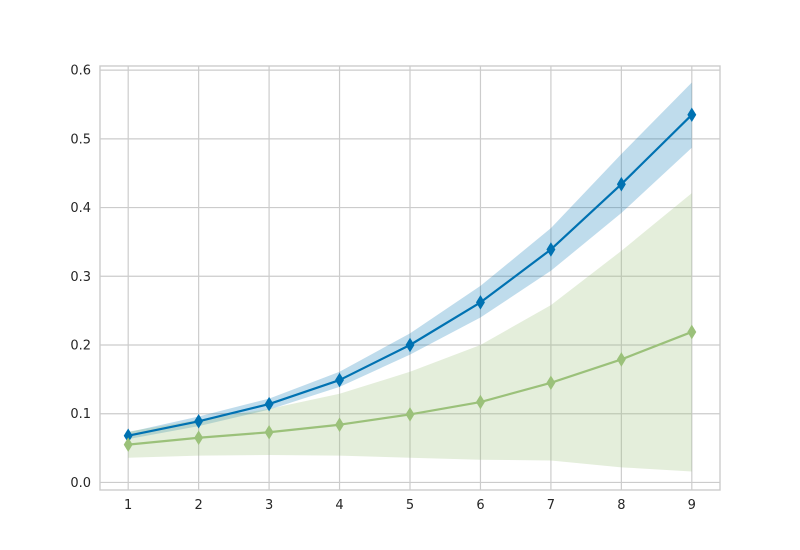 This screenshot has height=550, width=800. What do you see at coordinates (128, 505) in the screenshot?
I see `x-tick-label: 1` at bounding box center [128, 505].